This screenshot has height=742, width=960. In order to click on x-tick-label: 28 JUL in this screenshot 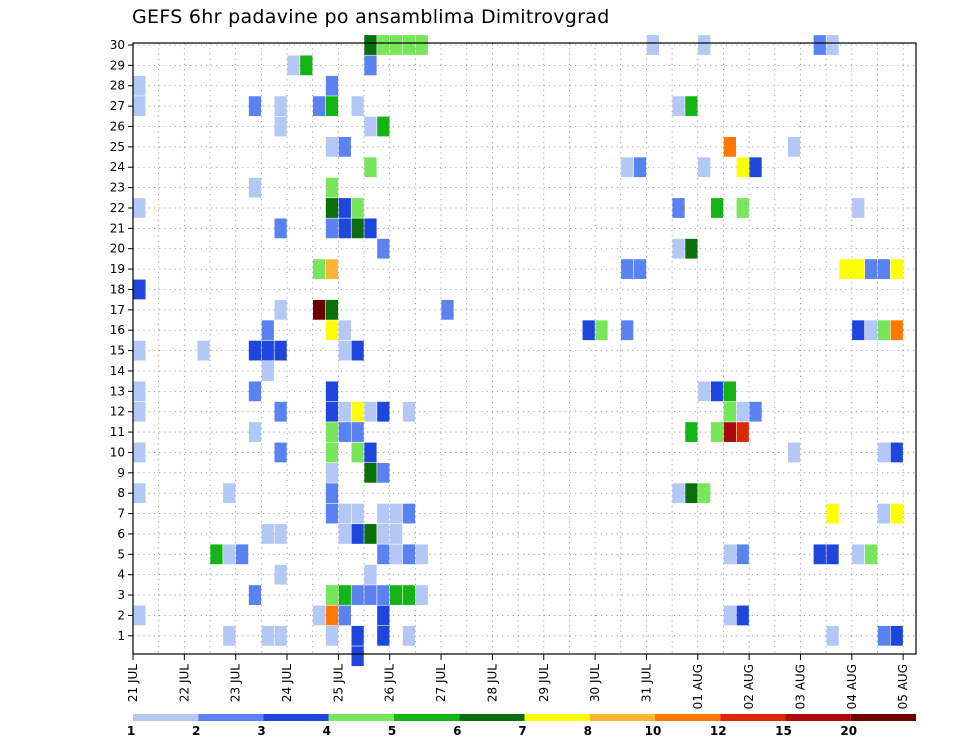, I will do `click(492, 683)`.